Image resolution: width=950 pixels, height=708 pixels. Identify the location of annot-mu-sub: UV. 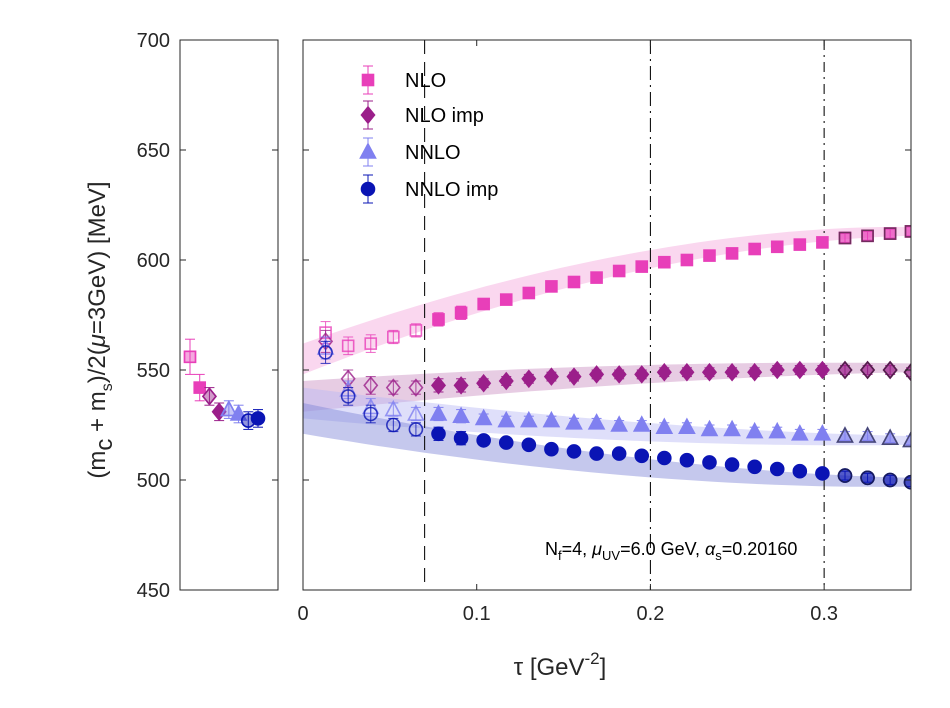
(611, 555).